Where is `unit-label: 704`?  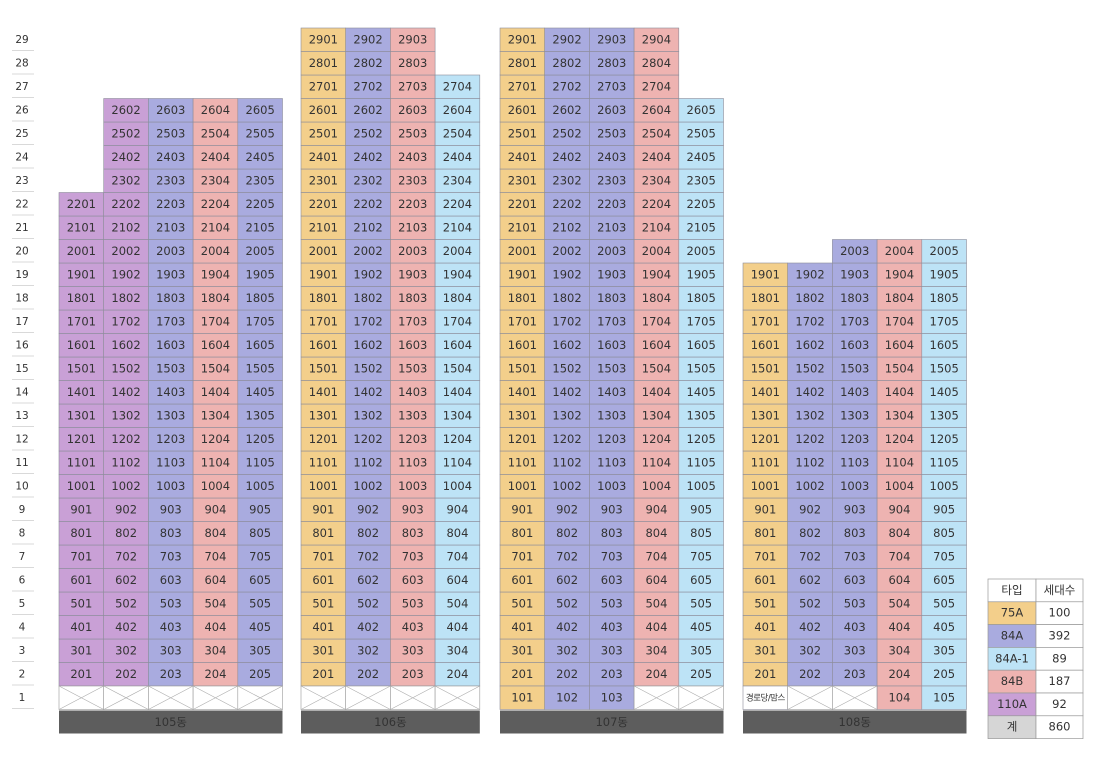 unit-label: 704 is located at coordinates (457, 556).